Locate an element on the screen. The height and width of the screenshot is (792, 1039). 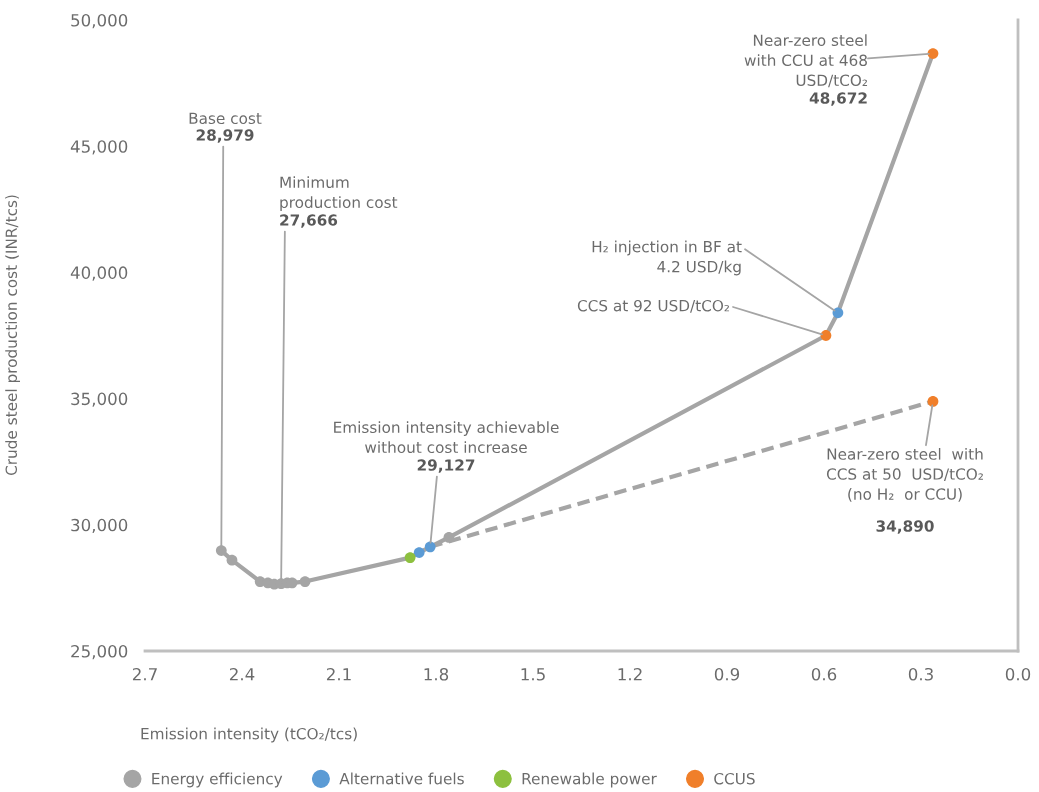
x-tick-label: 2.4 is located at coordinates (242, 674).